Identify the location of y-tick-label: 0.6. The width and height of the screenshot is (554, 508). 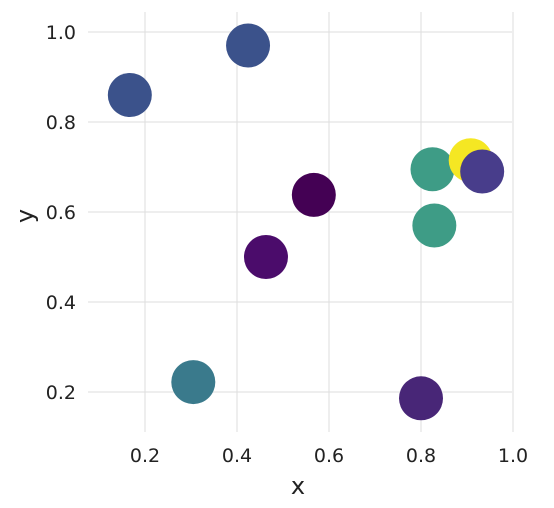
(61, 213).